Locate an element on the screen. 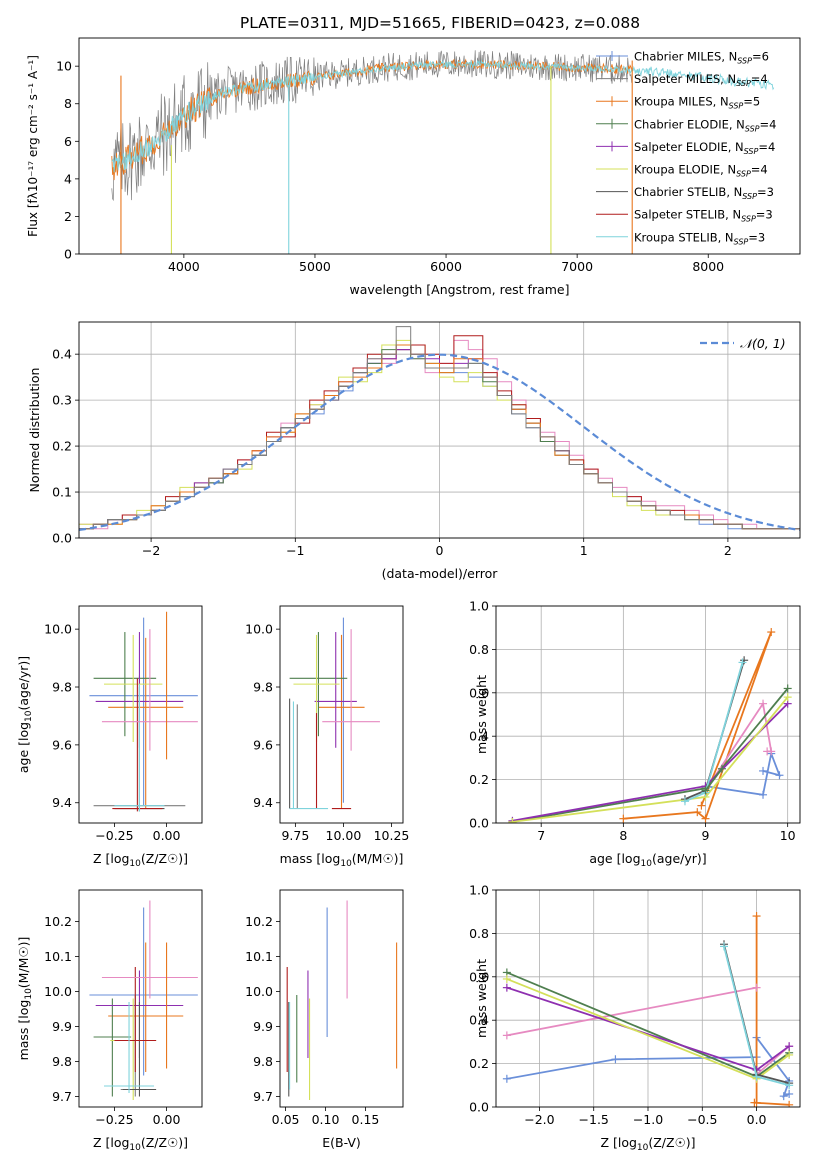 This screenshot has width=819, height=1170. x-tick-label: 0.15 is located at coordinates (366, 1119).